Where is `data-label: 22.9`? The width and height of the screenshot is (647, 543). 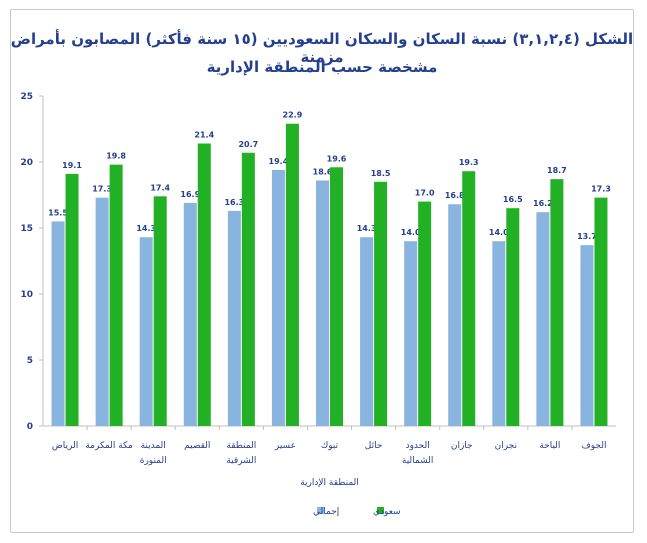 data-label: 22.9 is located at coordinates (293, 115).